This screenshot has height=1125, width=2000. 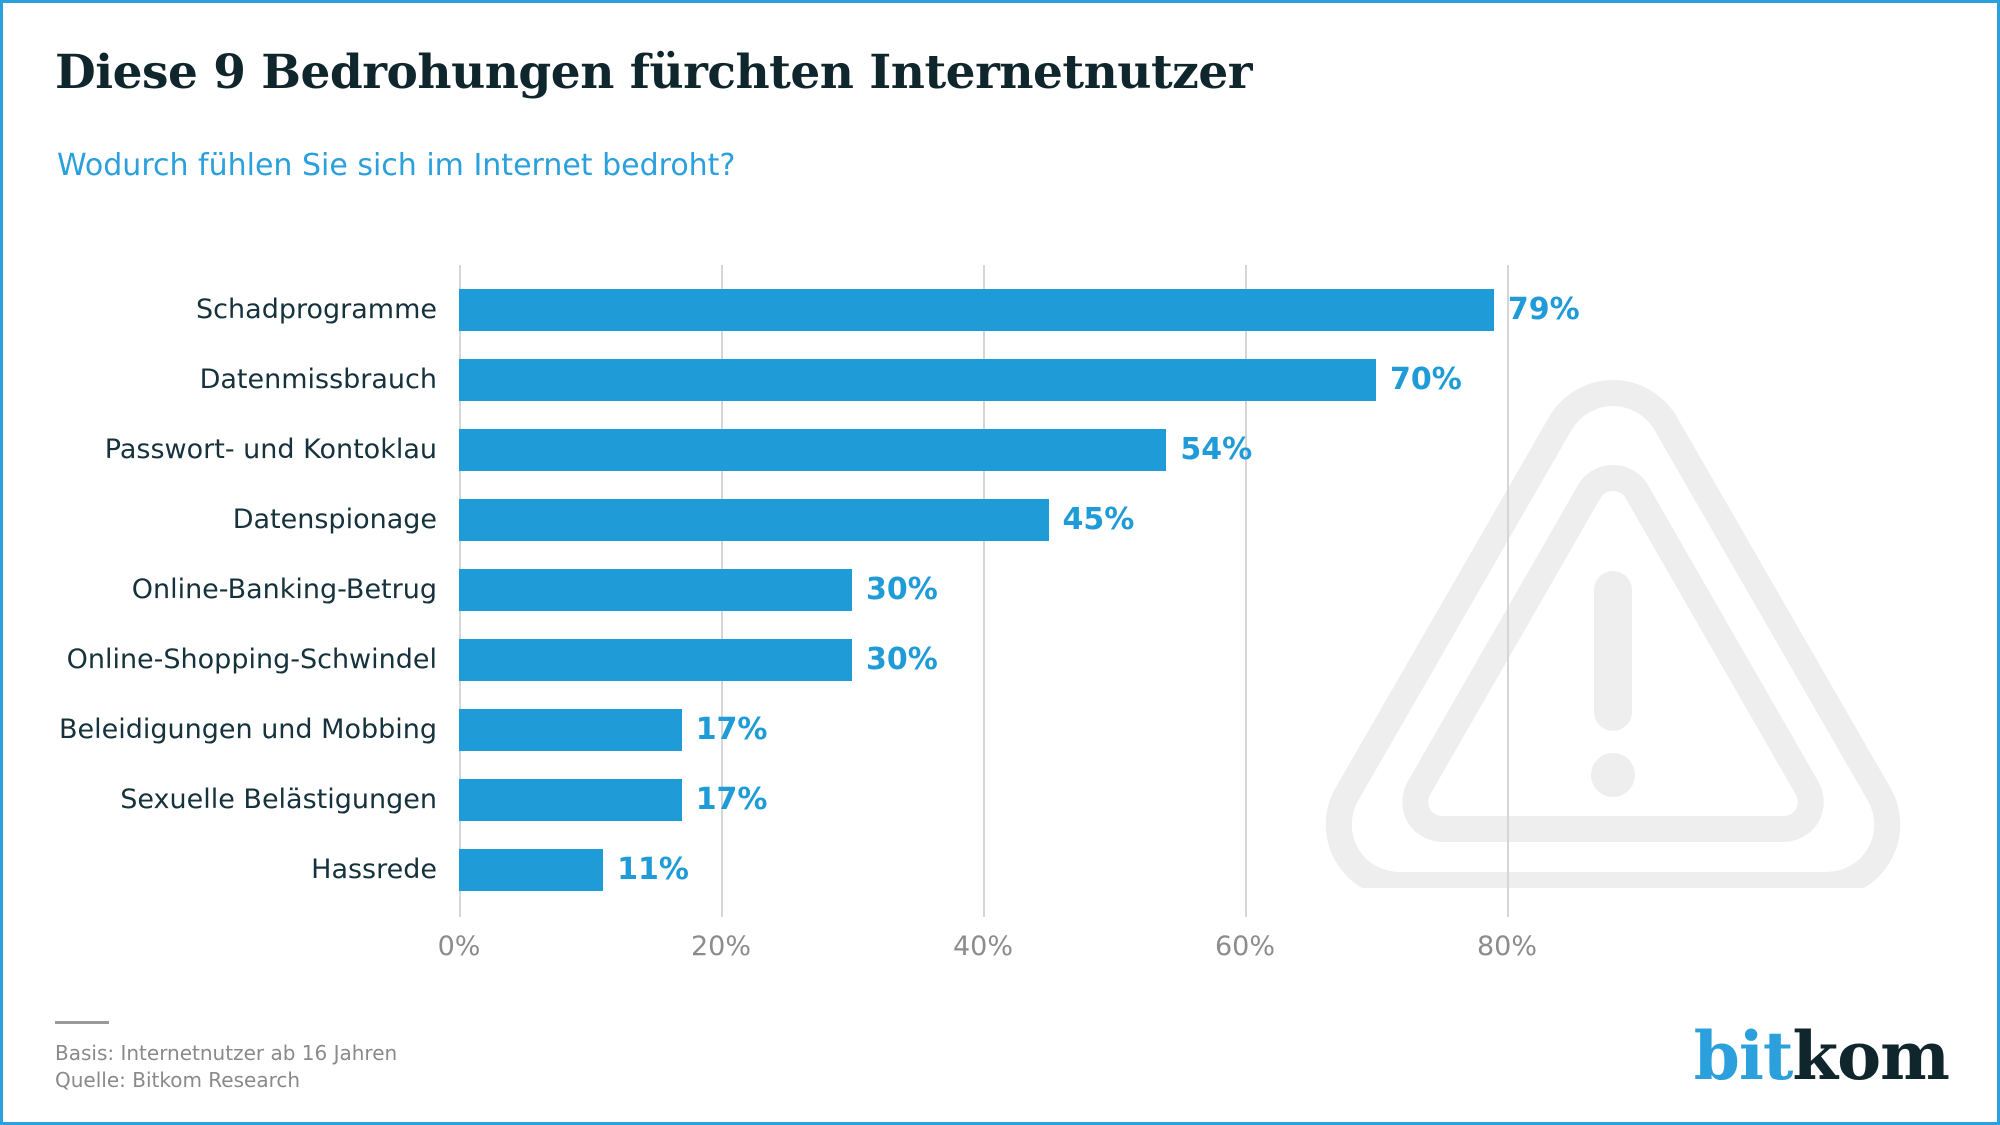 What do you see at coordinates (1000, 800) in the screenshot?
I see `chart-bar-row: Sexuelle Belästigungen 17%` at bounding box center [1000, 800].